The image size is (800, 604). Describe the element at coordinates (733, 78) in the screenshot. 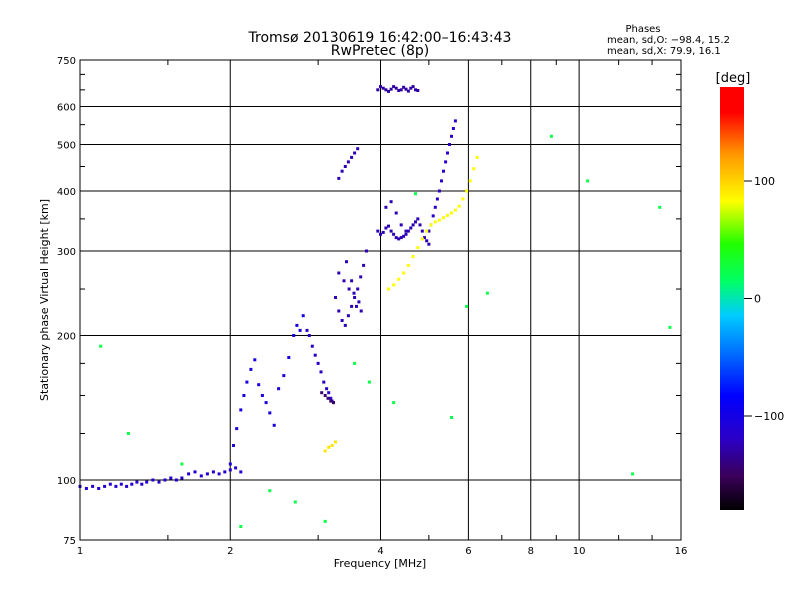

I see `colorbar-label: [deg]` at that location.